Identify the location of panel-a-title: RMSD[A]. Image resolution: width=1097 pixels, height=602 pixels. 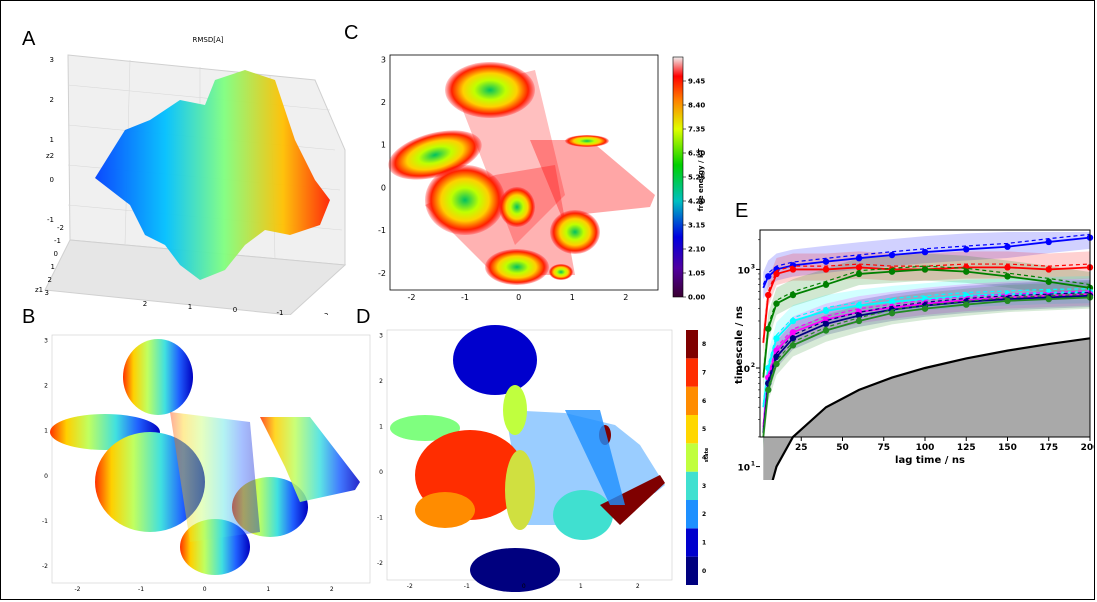
(208, 40).